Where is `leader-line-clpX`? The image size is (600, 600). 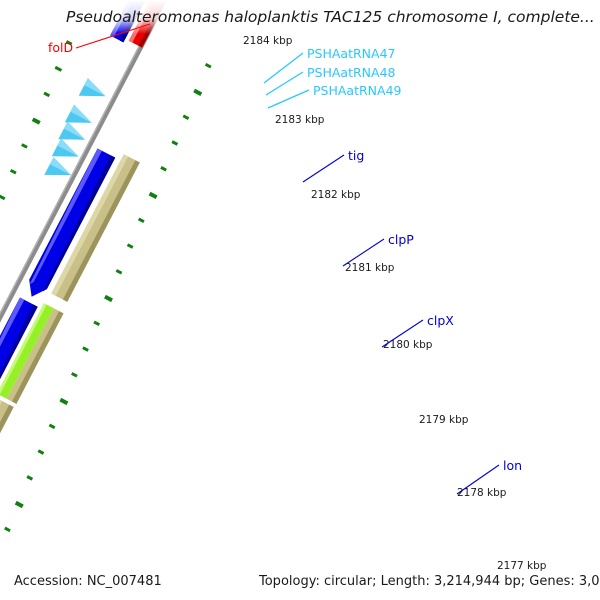
leader-line-clpX is located at coordinates (402, 333).